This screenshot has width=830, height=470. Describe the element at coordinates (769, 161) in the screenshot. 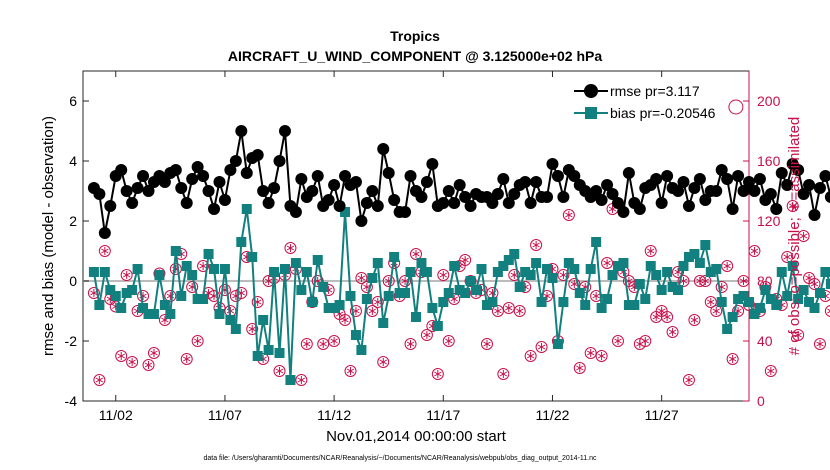

I see `y-right-tick-label: 160` at that location.